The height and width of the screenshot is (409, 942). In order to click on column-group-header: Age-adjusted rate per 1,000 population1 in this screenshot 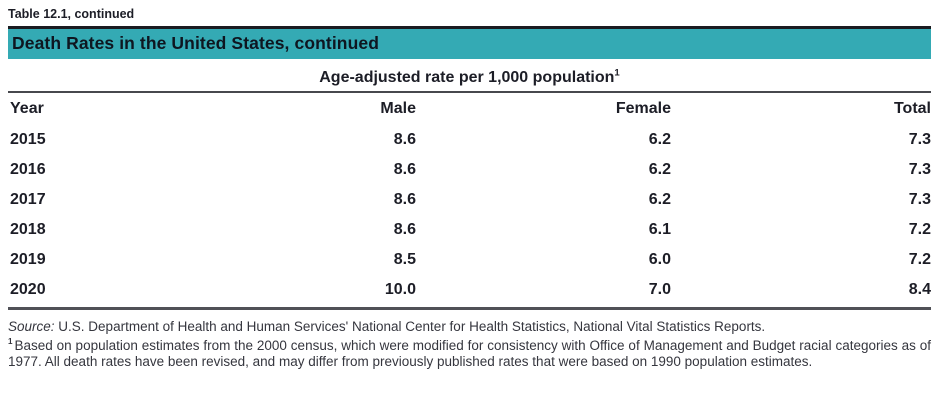, I will do `click(469, 77)`.